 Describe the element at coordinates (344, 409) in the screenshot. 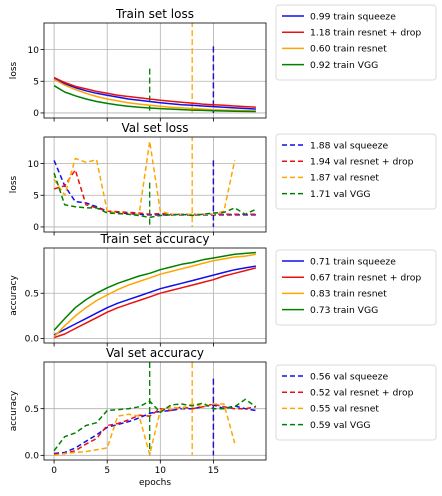

I see `legend-label: 0.55 val resnet` at that location.